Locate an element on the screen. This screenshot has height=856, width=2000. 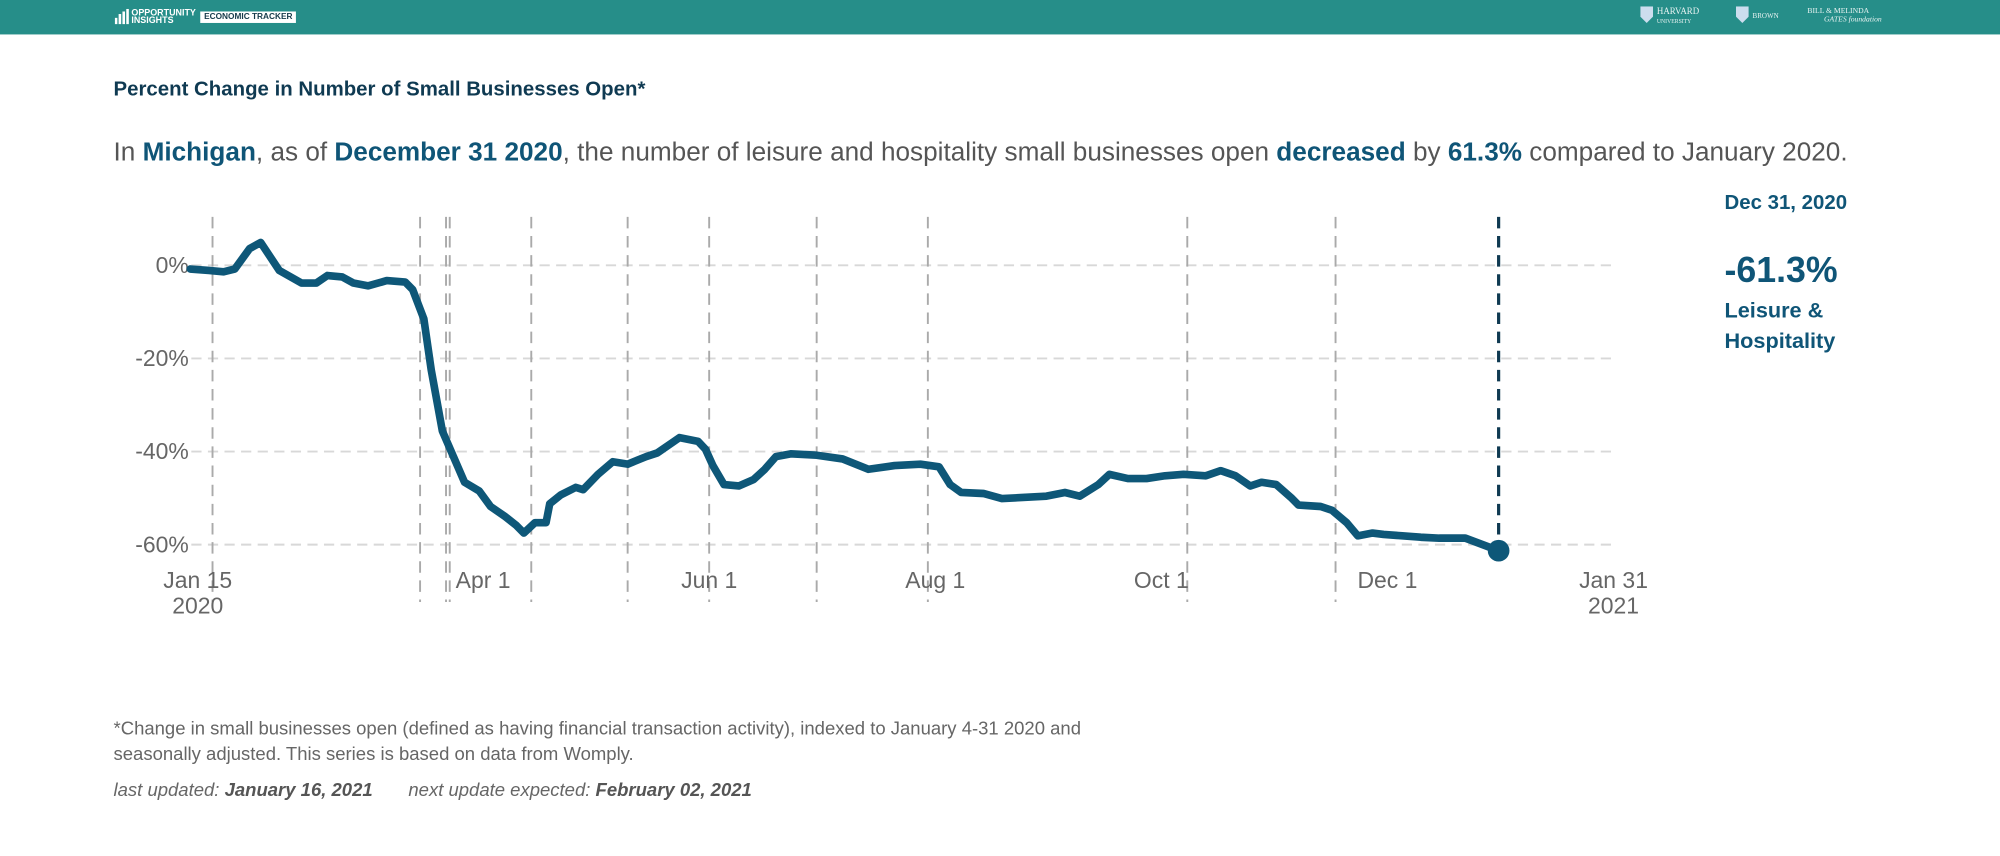
partner-line: BROWN is located at coordinates (1765, 16).